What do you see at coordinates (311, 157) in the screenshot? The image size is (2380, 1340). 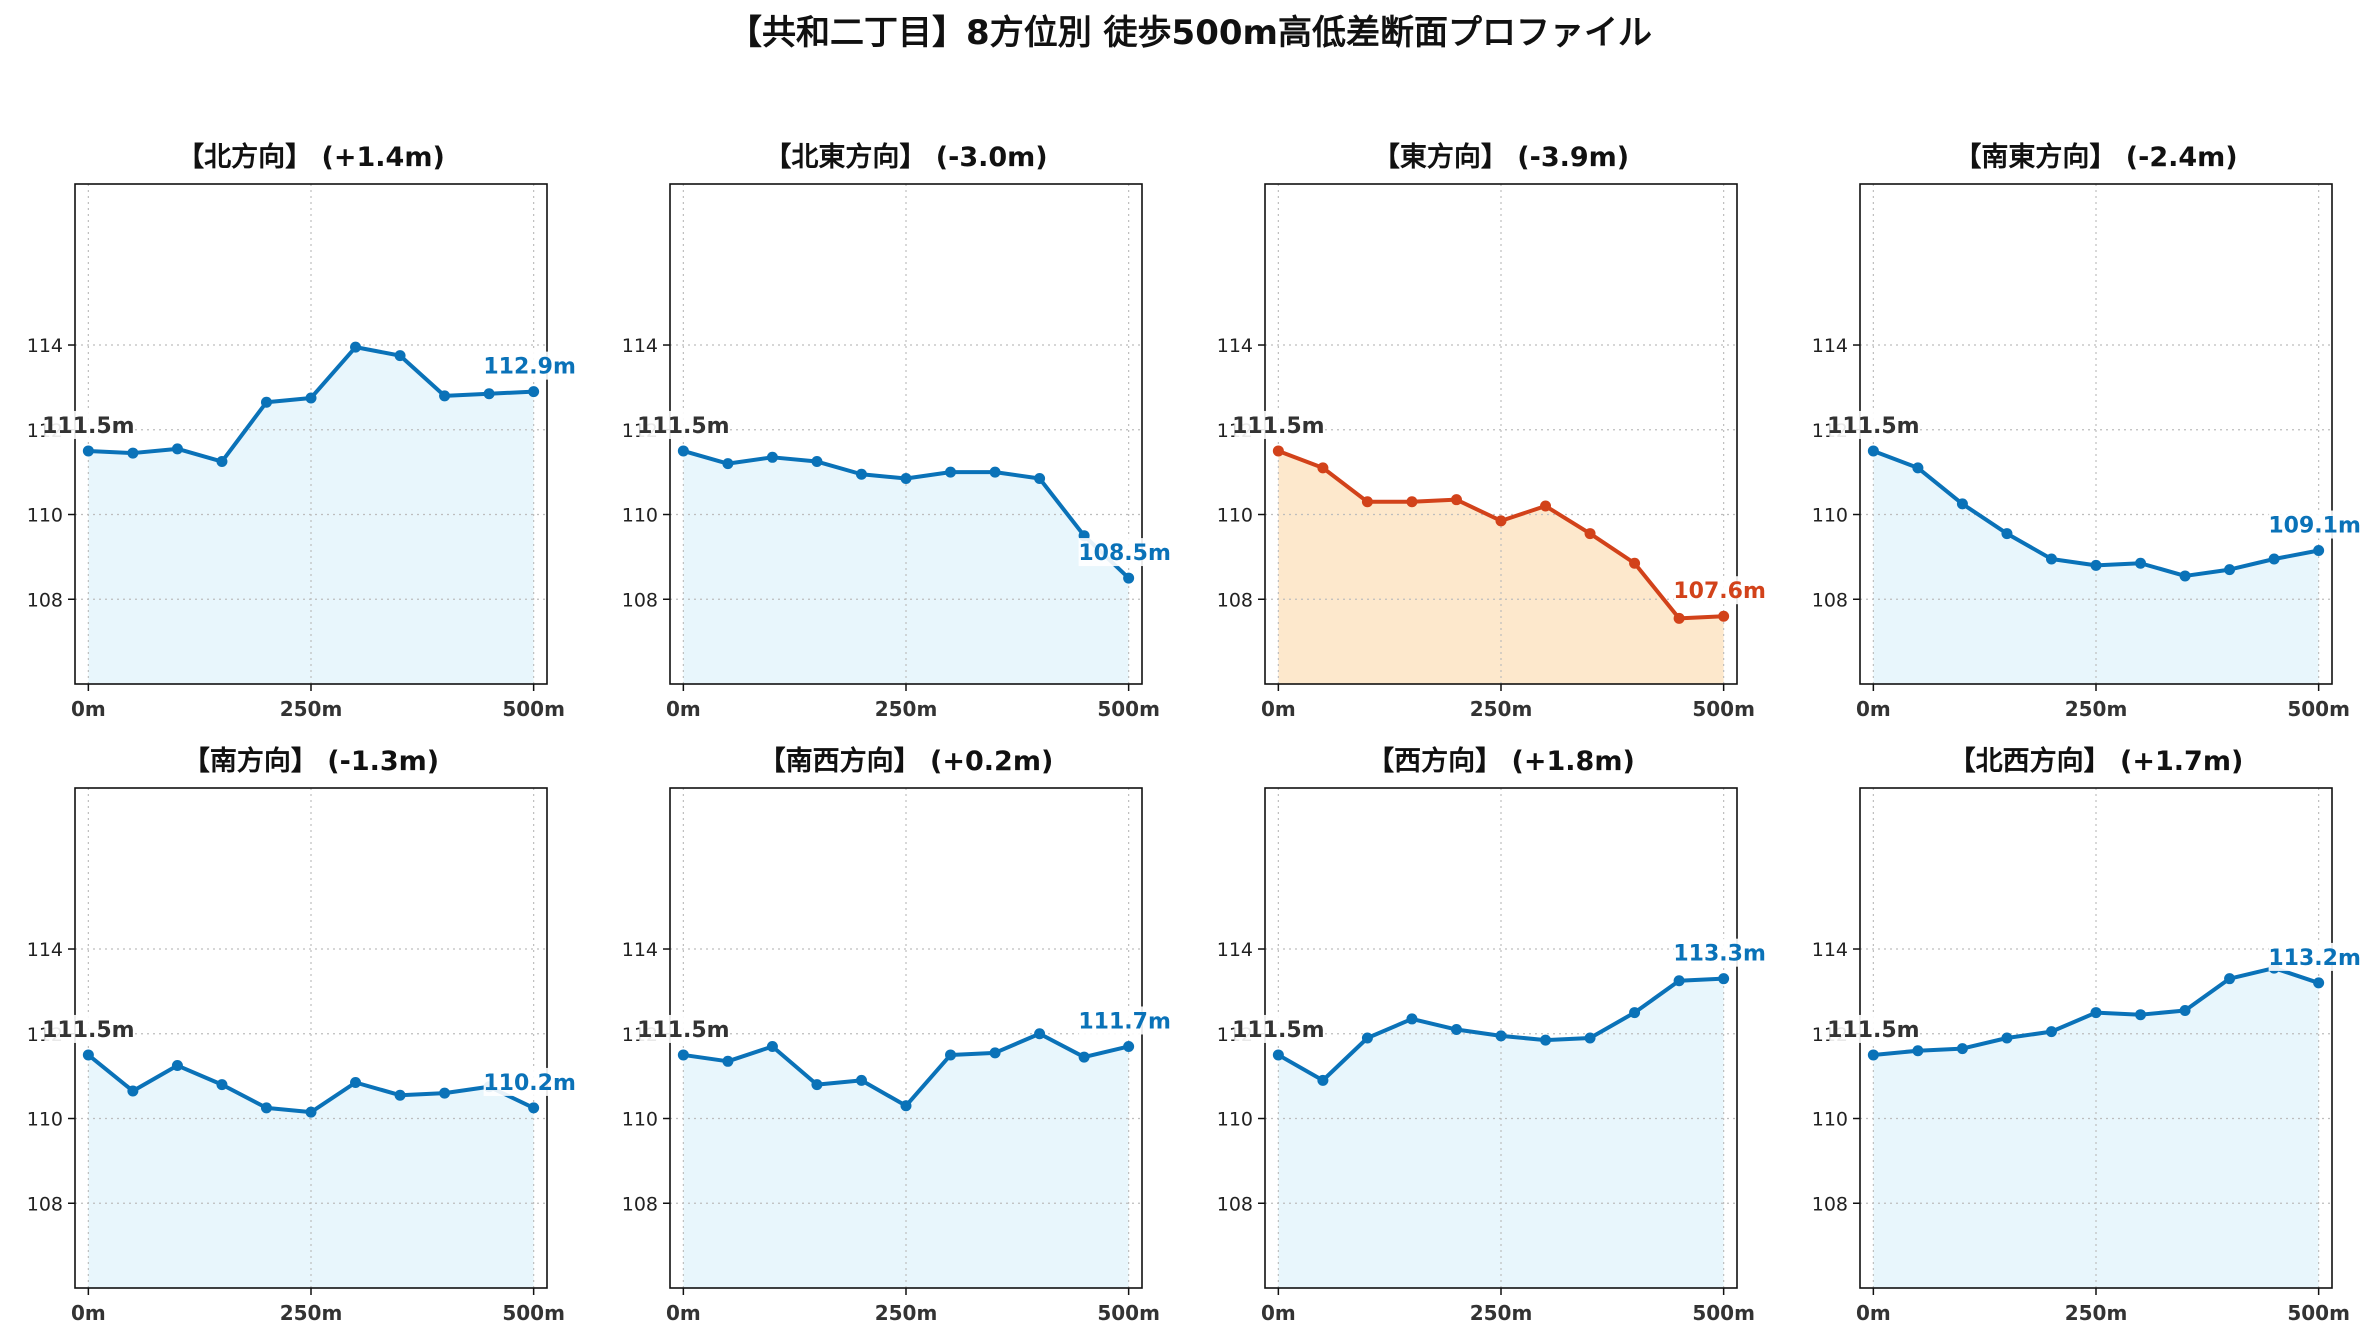 I see `panel-title: 【北方向】 (+1.4m)` at bounding box center [311, 157].